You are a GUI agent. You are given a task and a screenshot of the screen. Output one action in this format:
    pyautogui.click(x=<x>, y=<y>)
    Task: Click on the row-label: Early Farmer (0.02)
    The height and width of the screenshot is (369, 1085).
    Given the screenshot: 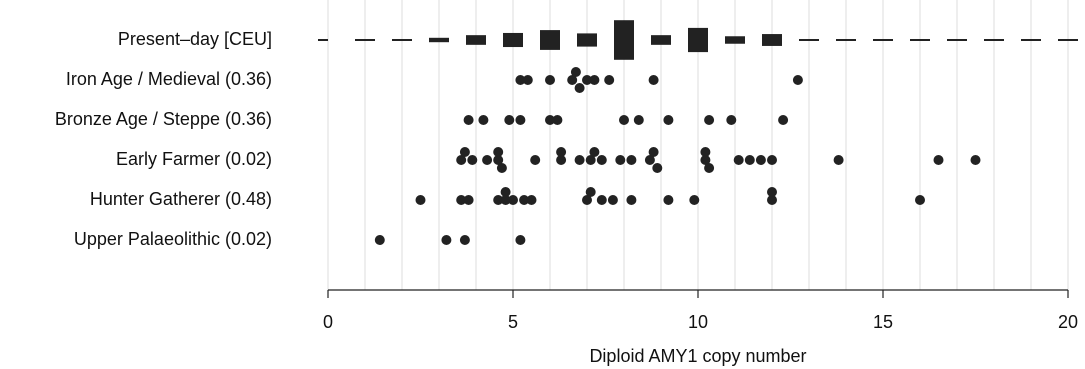 What is the action you would take?
    pyautogui.click(x=194, y=159)
    